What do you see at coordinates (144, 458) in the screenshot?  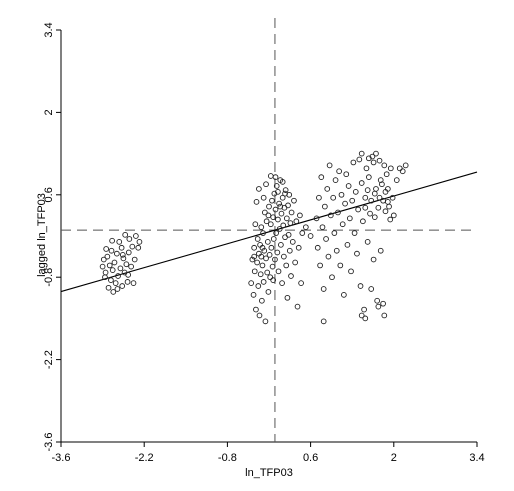 I see `x-tick-label: -2.2` at bounding box center [144, 458].